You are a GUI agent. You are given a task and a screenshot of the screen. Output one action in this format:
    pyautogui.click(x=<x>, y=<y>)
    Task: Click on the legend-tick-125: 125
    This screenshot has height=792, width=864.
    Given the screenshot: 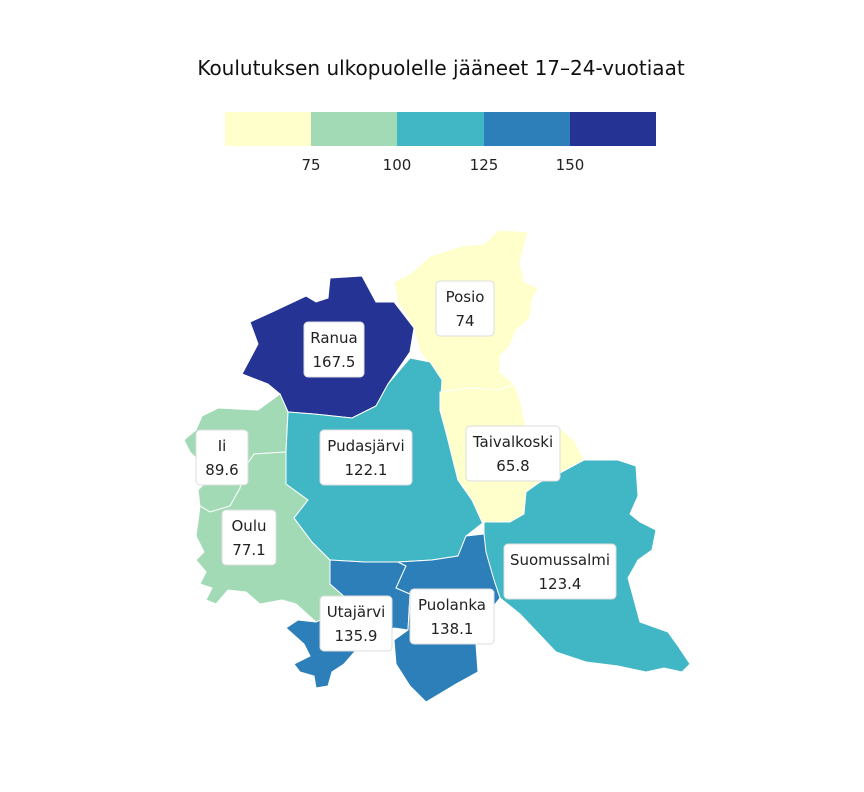 What is the action you would take?
    pyautogui.click(x=484, y=165)
    